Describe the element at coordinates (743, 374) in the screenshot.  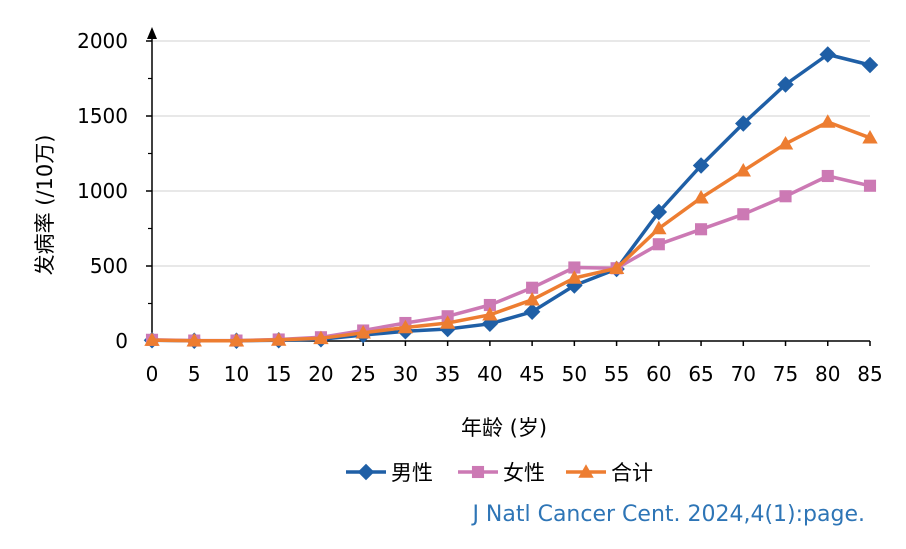
I see `x-tick-label: 70` at that location.